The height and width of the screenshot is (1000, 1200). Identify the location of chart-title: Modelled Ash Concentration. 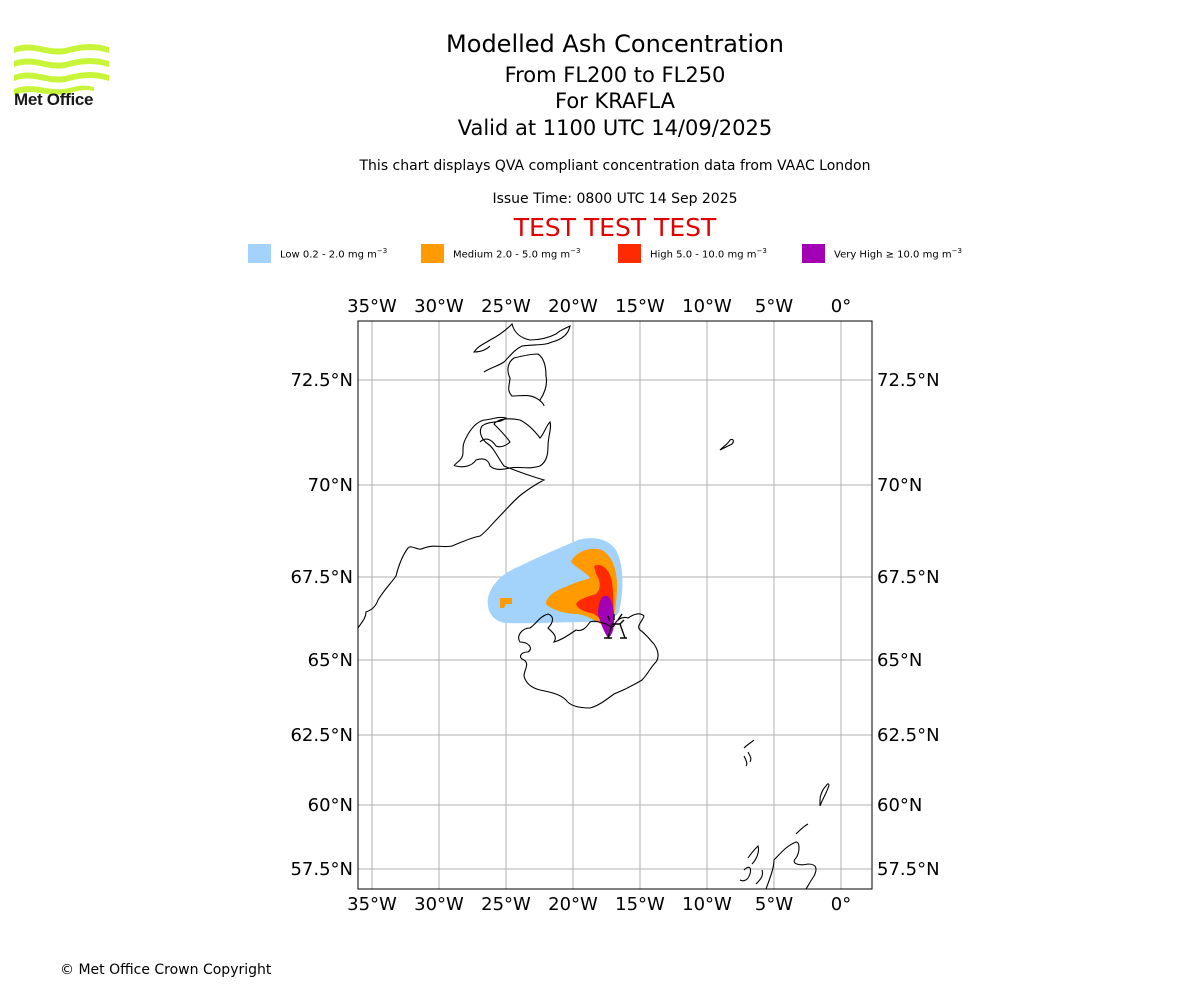
(615, 44).